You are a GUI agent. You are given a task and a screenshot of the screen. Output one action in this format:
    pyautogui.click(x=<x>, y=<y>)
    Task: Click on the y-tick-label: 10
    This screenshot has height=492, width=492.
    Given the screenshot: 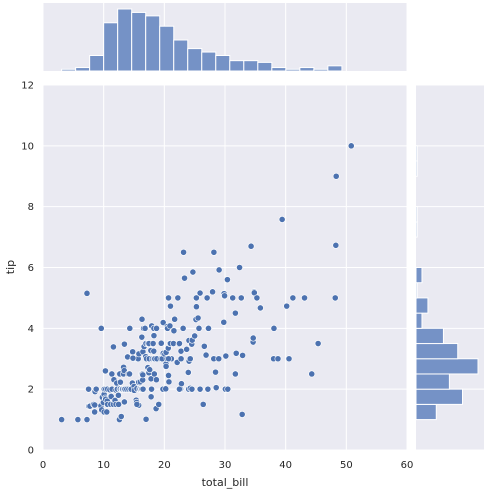 What is the action you would take?
    pyautogui.click(x=27, y=146)
    